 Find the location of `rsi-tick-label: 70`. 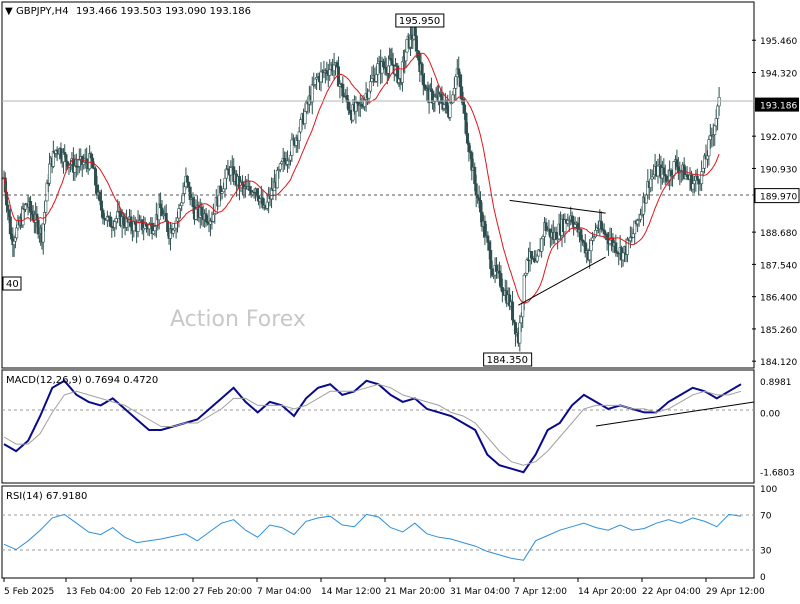

rsi-tick-label: 70 is located at coordinates (766, 516).